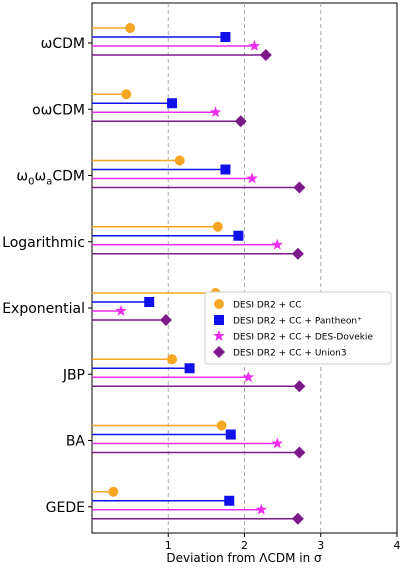  What do you see at coordinates (58, 110) in the screenshot?
I see `category-label: oωCDM` at bounding box center [58, 110].